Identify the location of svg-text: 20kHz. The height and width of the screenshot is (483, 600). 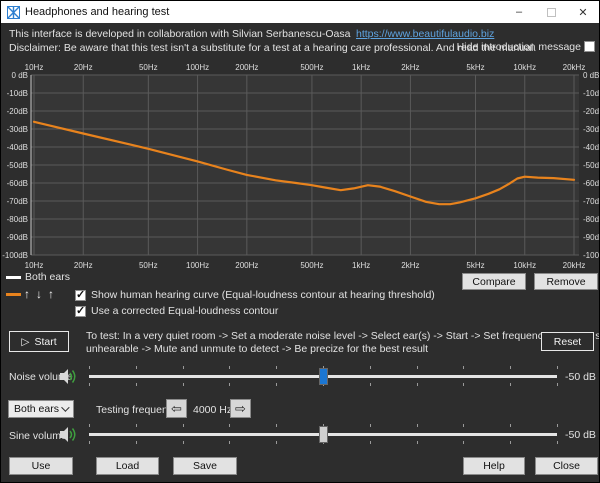
(574, 265).